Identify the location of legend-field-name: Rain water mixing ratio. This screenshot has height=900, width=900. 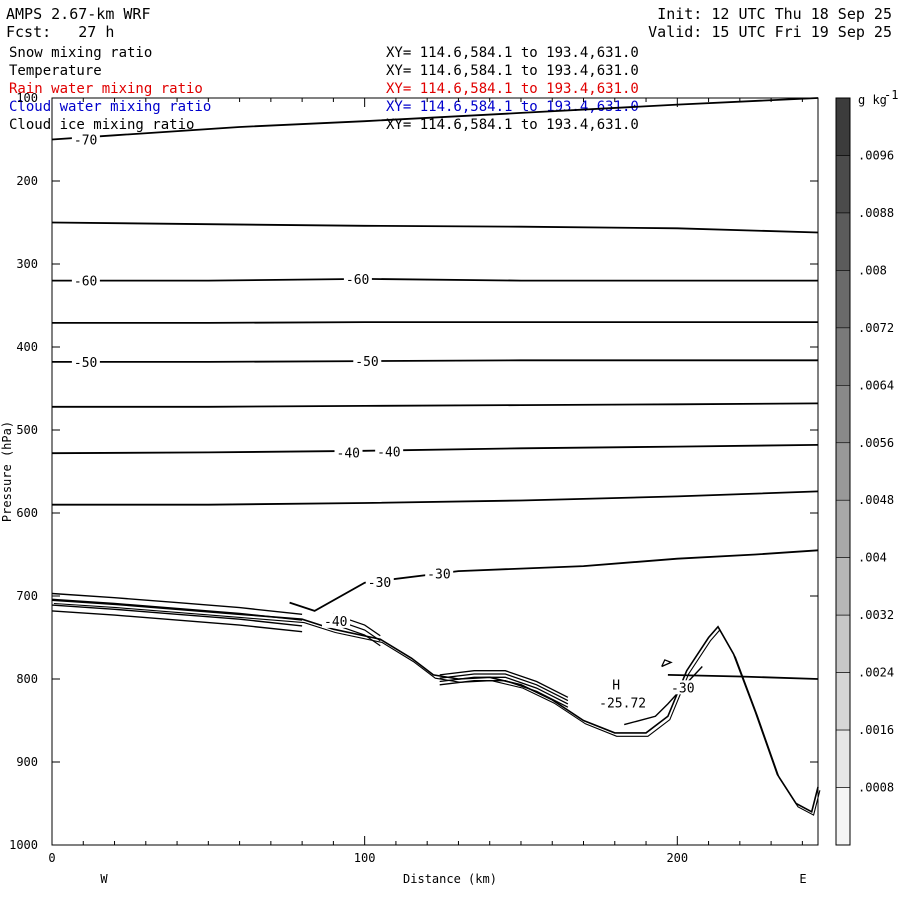
(106, 89).